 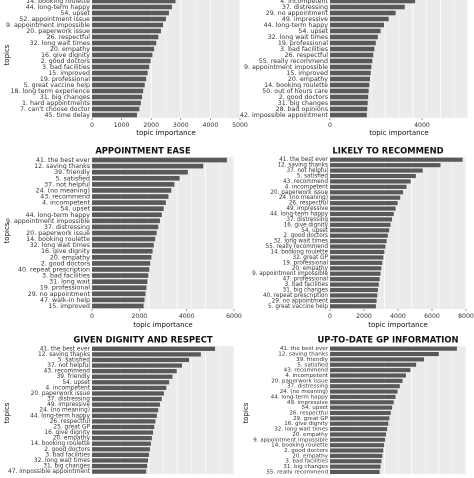 I want to click on x-axis-label: topic importance, so click(x=398, y=133).